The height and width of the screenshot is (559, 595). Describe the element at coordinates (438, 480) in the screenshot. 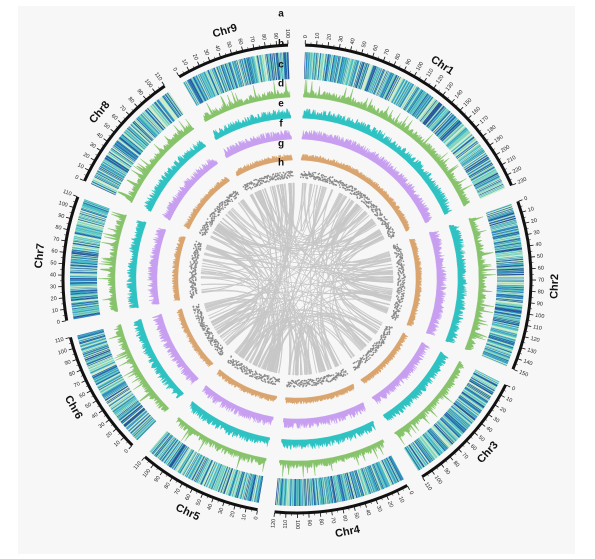

I see `chr3-tick-label-100: 100` at that location.